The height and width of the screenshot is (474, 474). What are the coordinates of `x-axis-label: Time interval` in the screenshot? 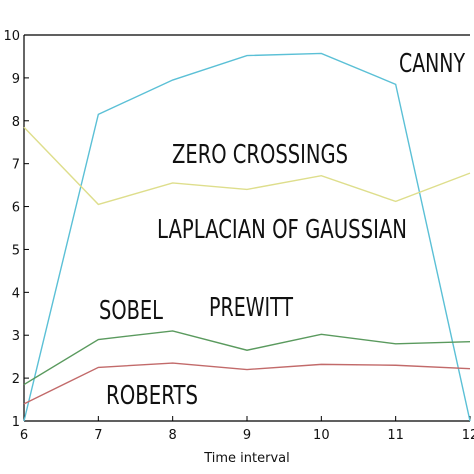 It's located at (246, 458).